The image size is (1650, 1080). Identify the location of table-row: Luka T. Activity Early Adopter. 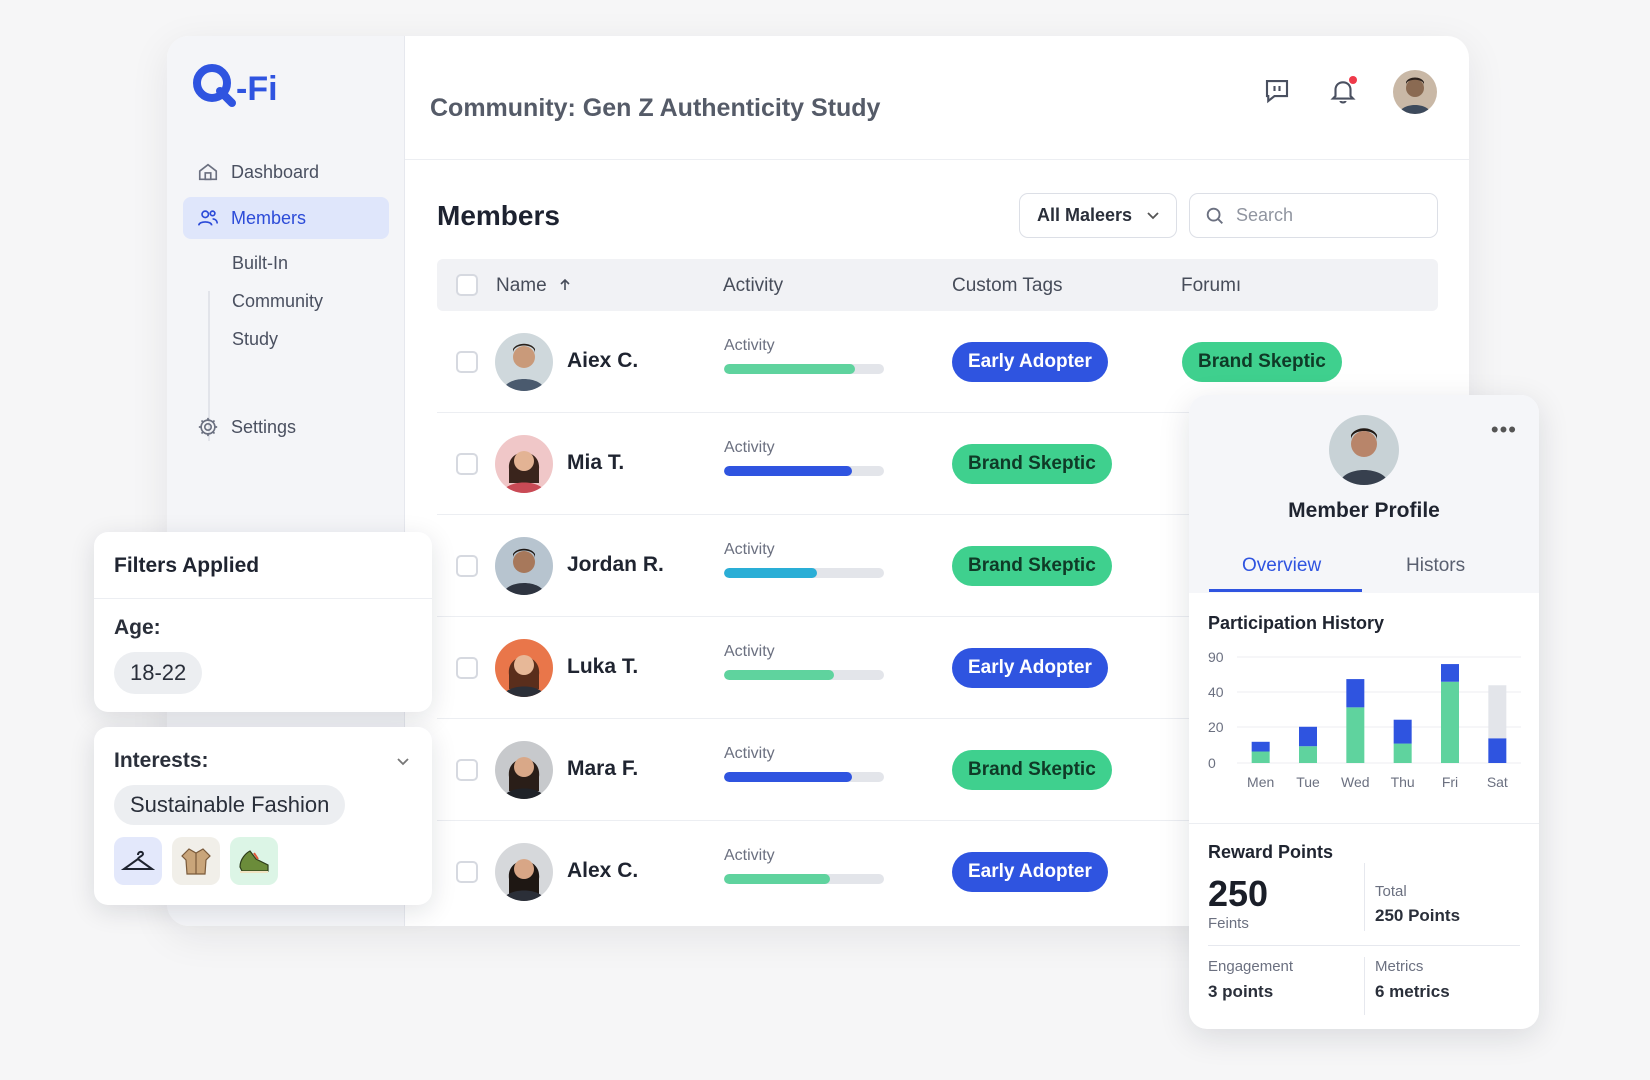
(817, 668).